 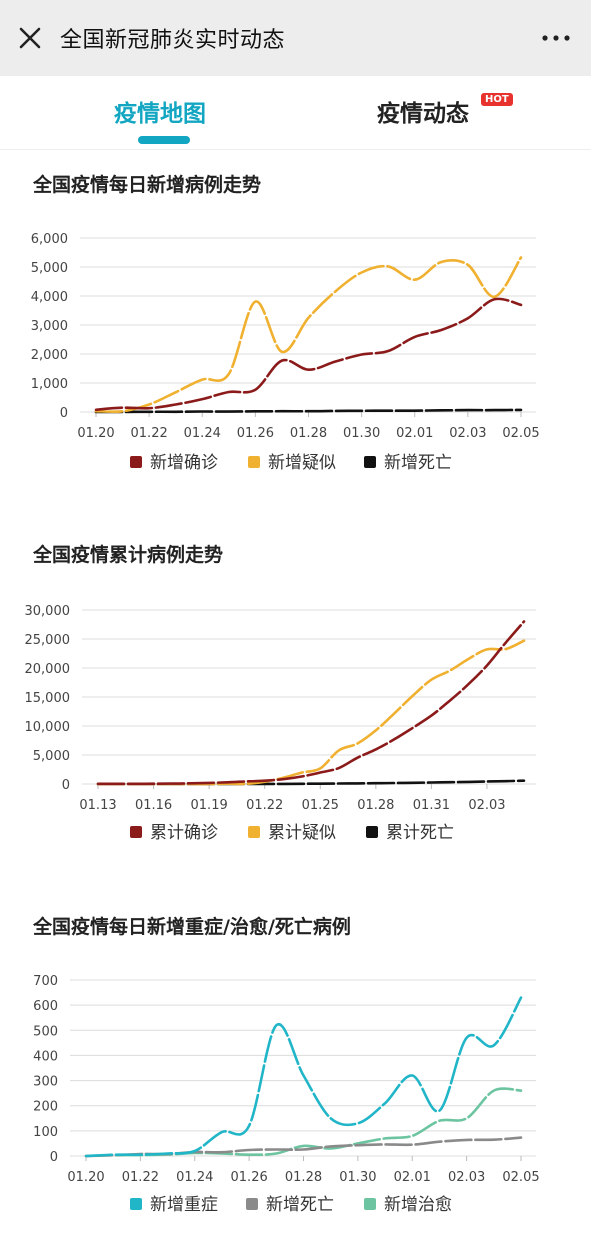 I want to click on y-tick-label: 20,000, so click(x=48, y=669).